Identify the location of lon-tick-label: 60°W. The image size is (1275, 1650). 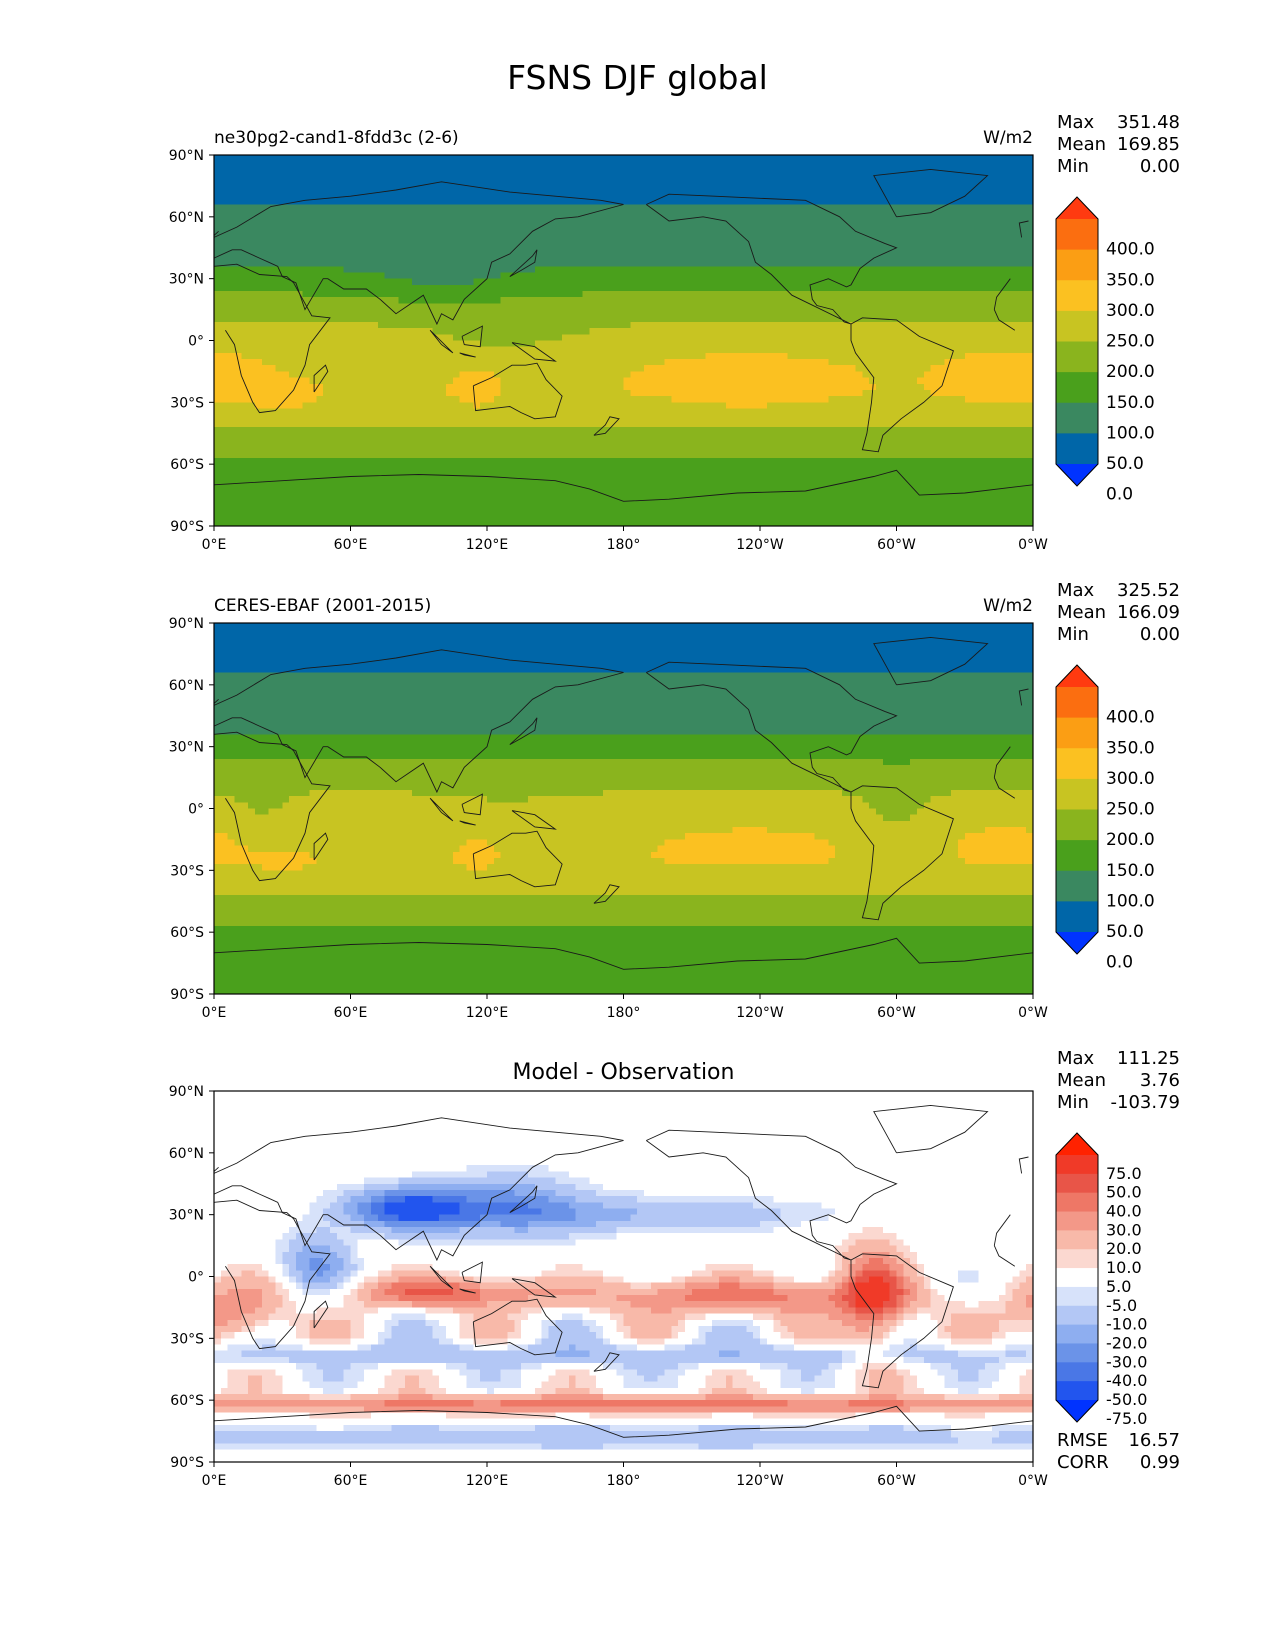
(896, 1481).